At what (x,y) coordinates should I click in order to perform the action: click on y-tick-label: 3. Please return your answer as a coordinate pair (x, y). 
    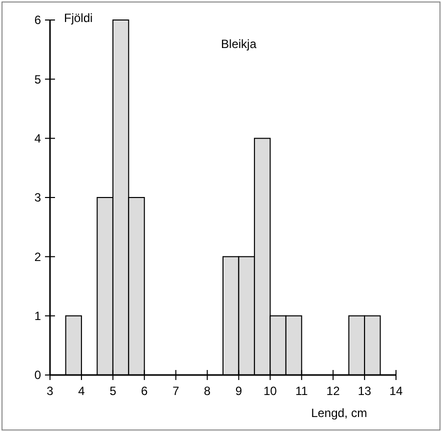
    Looking at the image, I should click on (38, 197).